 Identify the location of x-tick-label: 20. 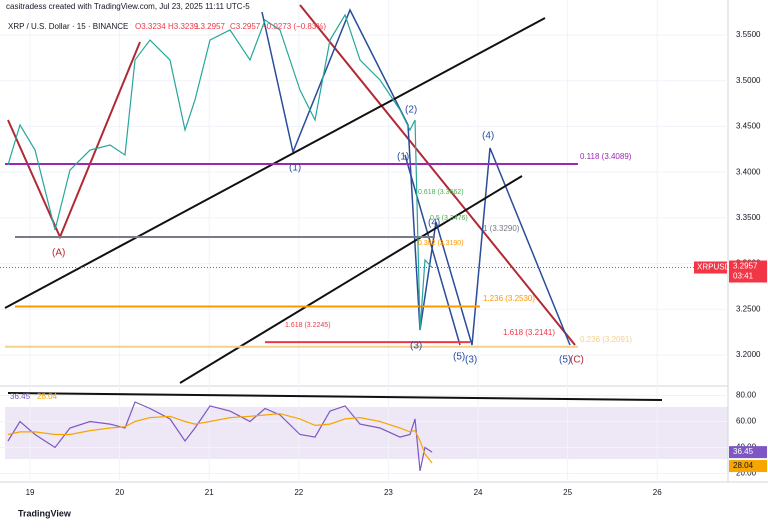
(119, 492).